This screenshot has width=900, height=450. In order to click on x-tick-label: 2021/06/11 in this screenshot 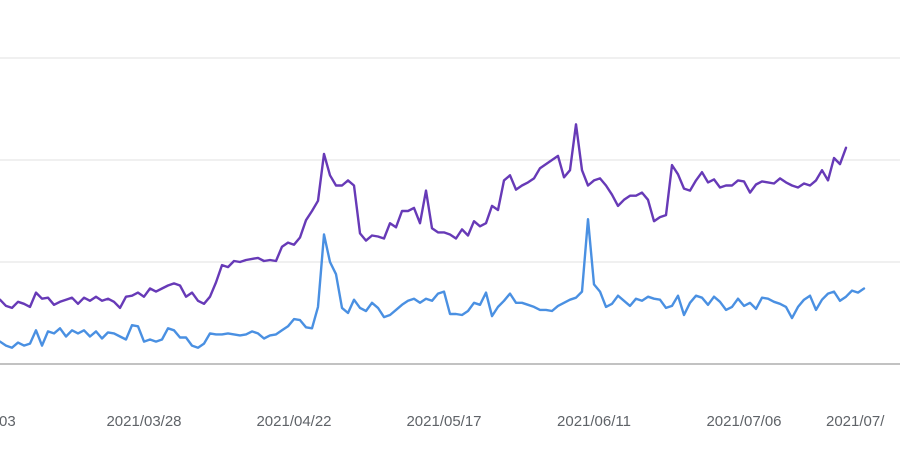, I will do `click(594, 421)`.